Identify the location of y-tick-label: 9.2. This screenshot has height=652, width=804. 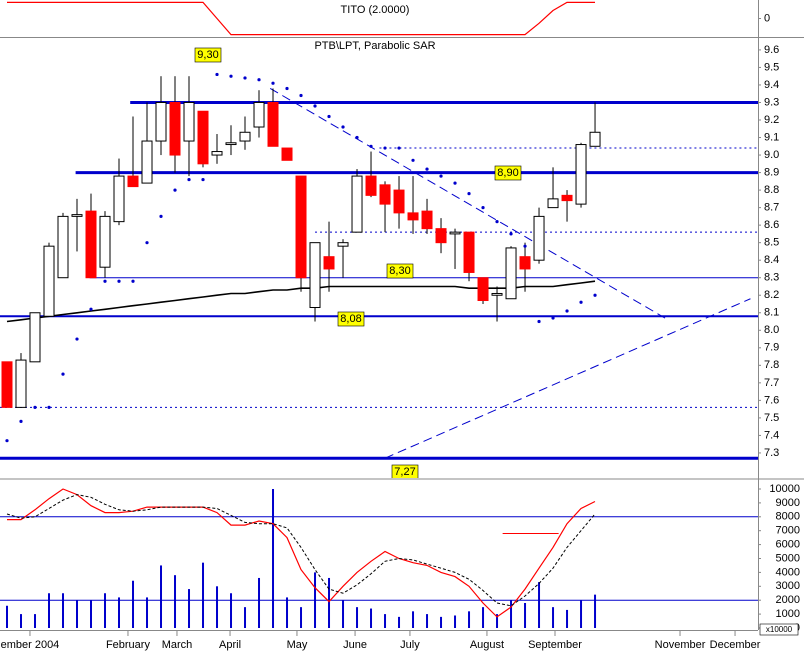
(771, 120).